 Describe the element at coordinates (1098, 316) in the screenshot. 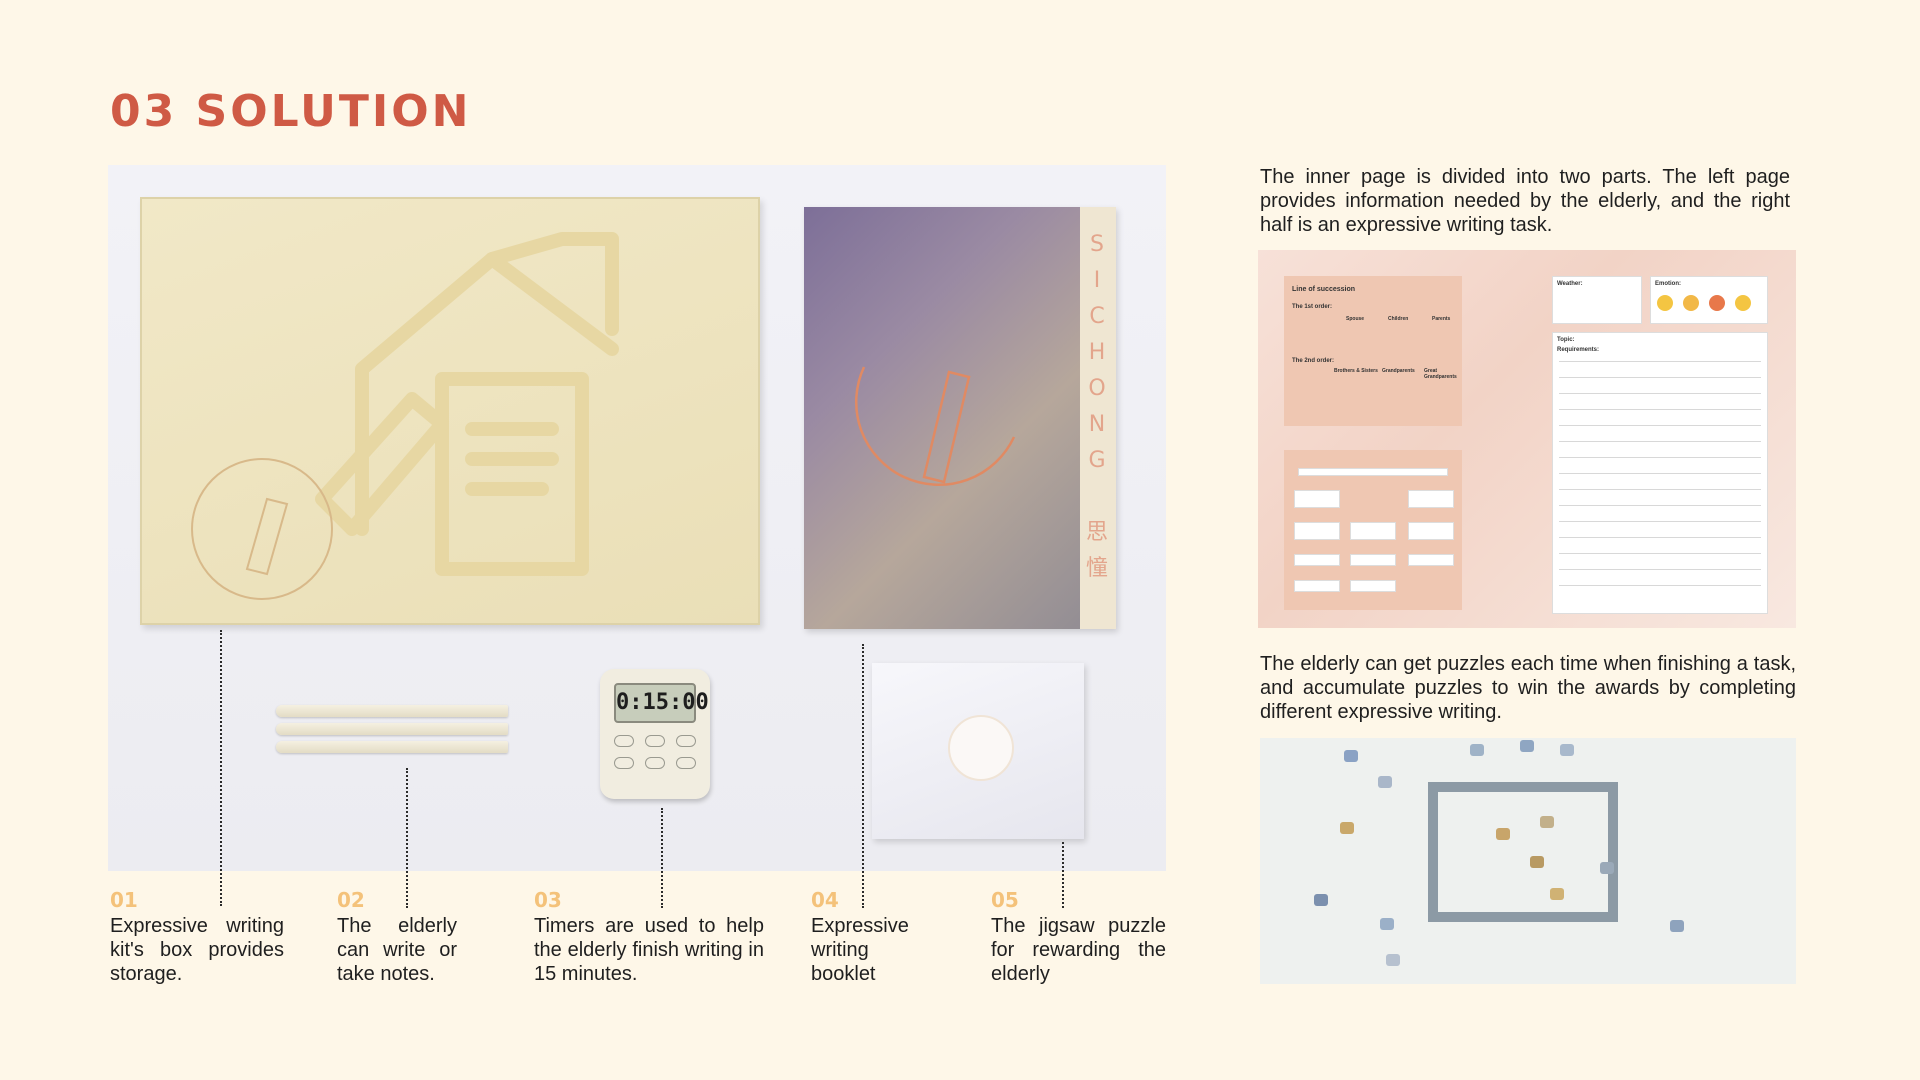

I see `brand-letter: C` at that location.